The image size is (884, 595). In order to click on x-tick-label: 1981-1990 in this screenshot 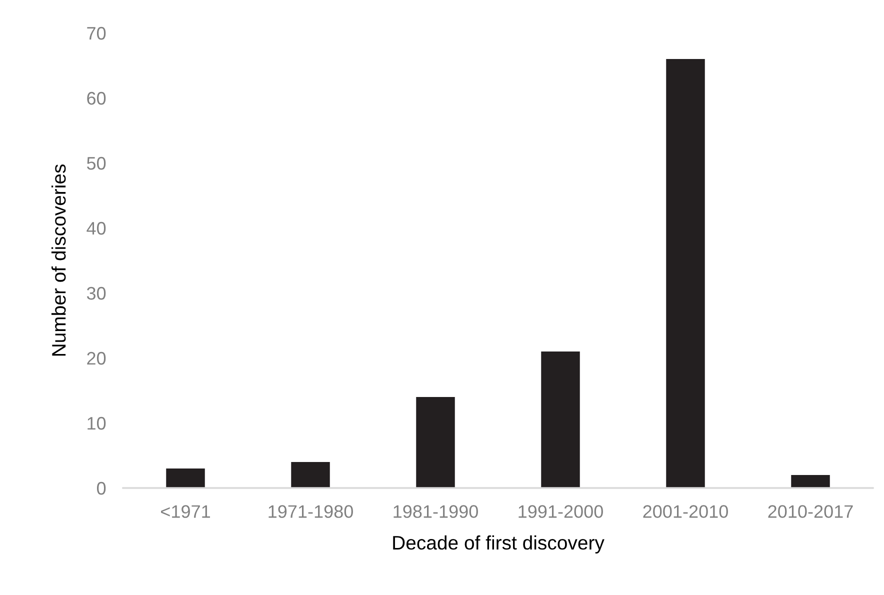, I will do `click(436, 511)`.